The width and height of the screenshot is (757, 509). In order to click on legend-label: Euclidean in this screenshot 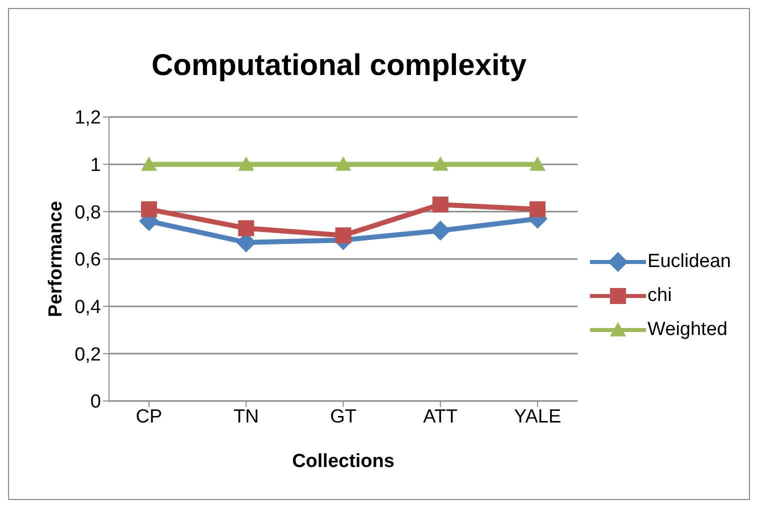, I will do `click(689, 262)`.